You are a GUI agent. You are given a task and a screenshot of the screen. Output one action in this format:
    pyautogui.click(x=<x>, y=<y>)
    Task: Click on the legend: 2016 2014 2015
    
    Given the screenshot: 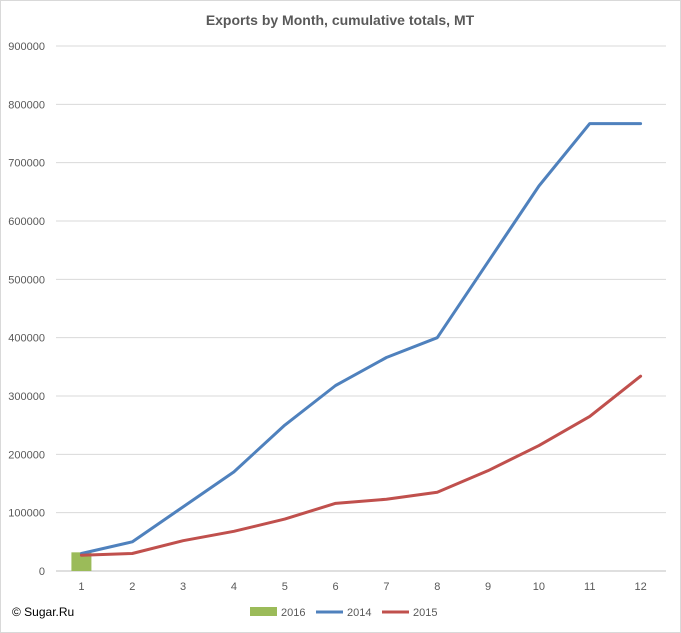 What is the action you would take?
    pyautogui.click(x=343, y=613)
    